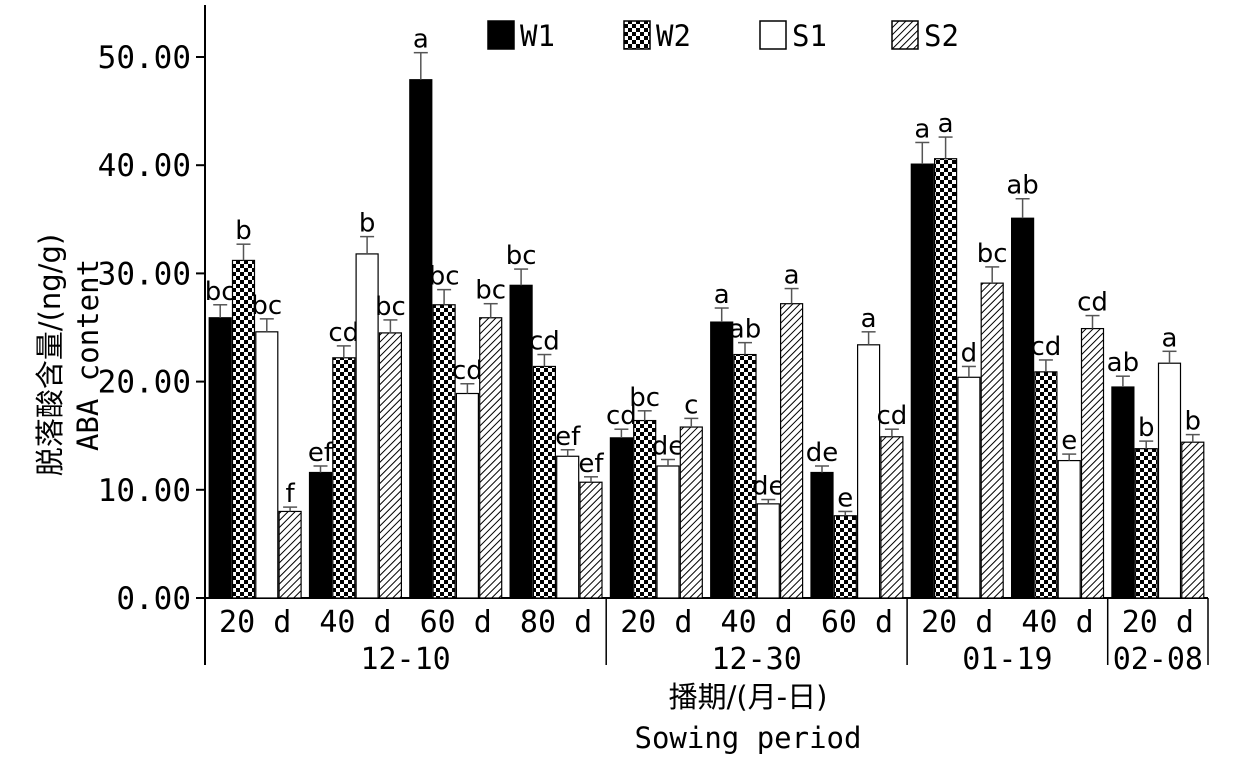 This screenshot has height=763, width=1237. What do you see at coordinates (50, 355) in the screenshot?
I see `y-axis-title-cn: 脱落酸含量/(ng/g)` at bounding box center [50, 355].